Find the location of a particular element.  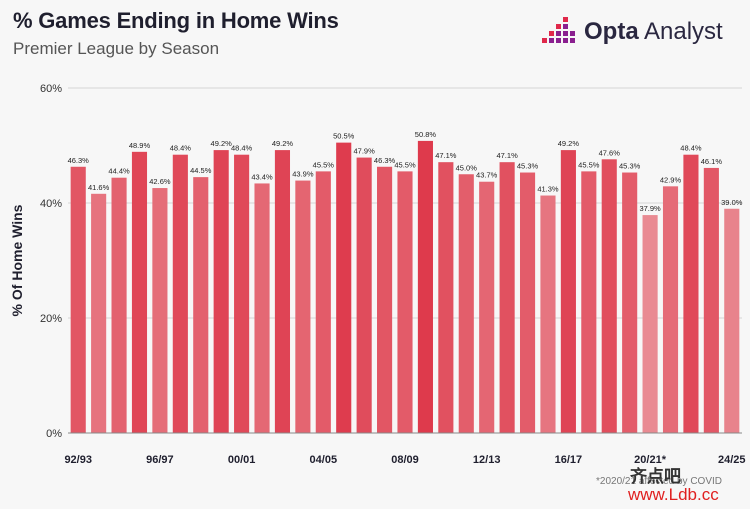

bar-02/03 is located at coordinates (282, 291).